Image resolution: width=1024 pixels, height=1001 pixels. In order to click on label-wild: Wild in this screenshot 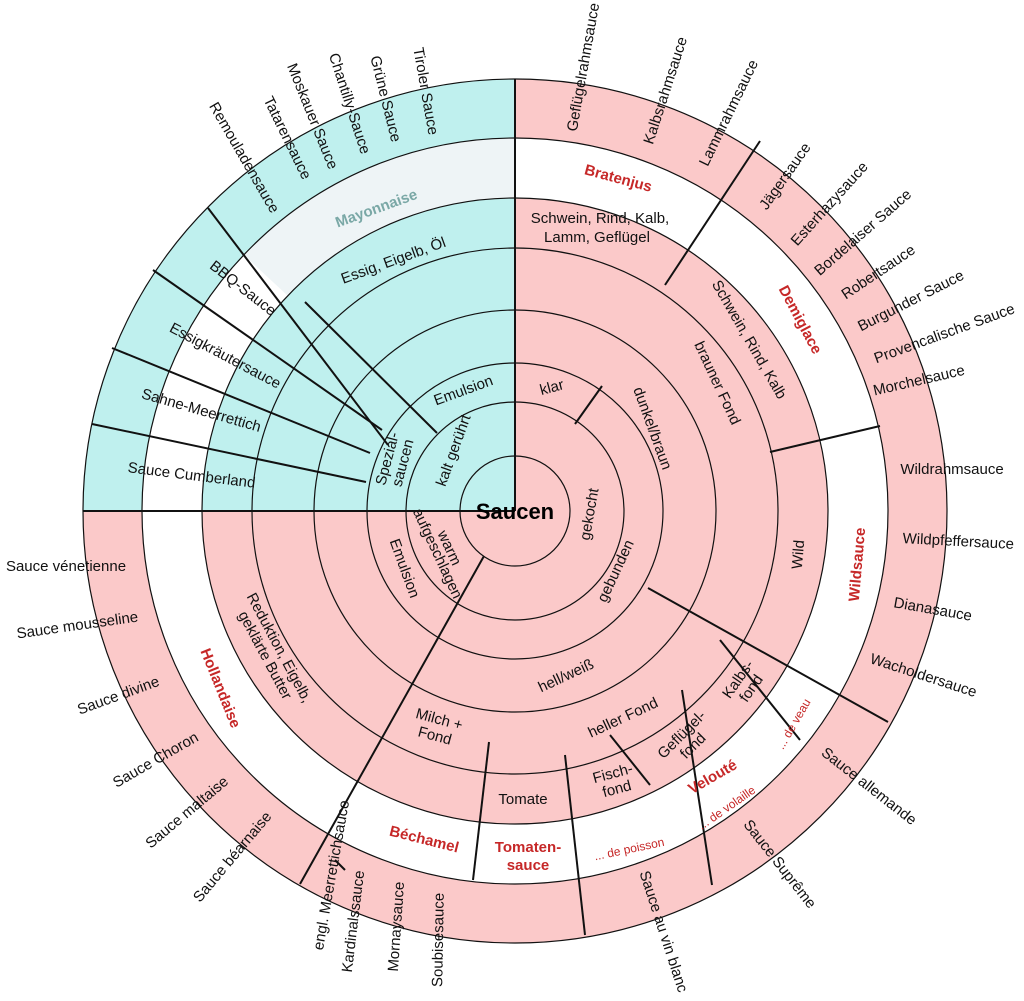, I will do `click(798, 554)`.